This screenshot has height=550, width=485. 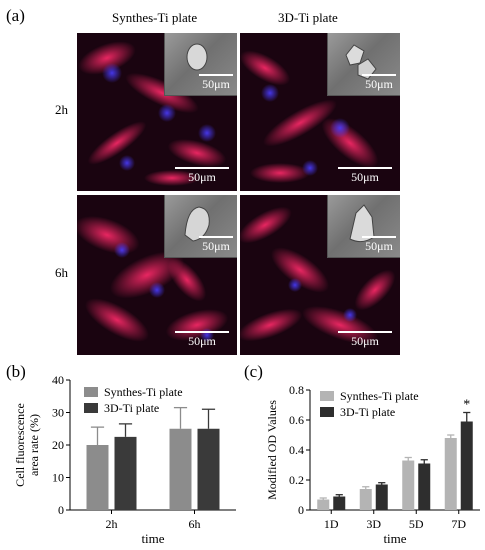 What do you see at coordinates (320, 275) in the screenshot?
I see `micrograph-3d-6h: 50μm 50μm` at bounding box center [320, 275].